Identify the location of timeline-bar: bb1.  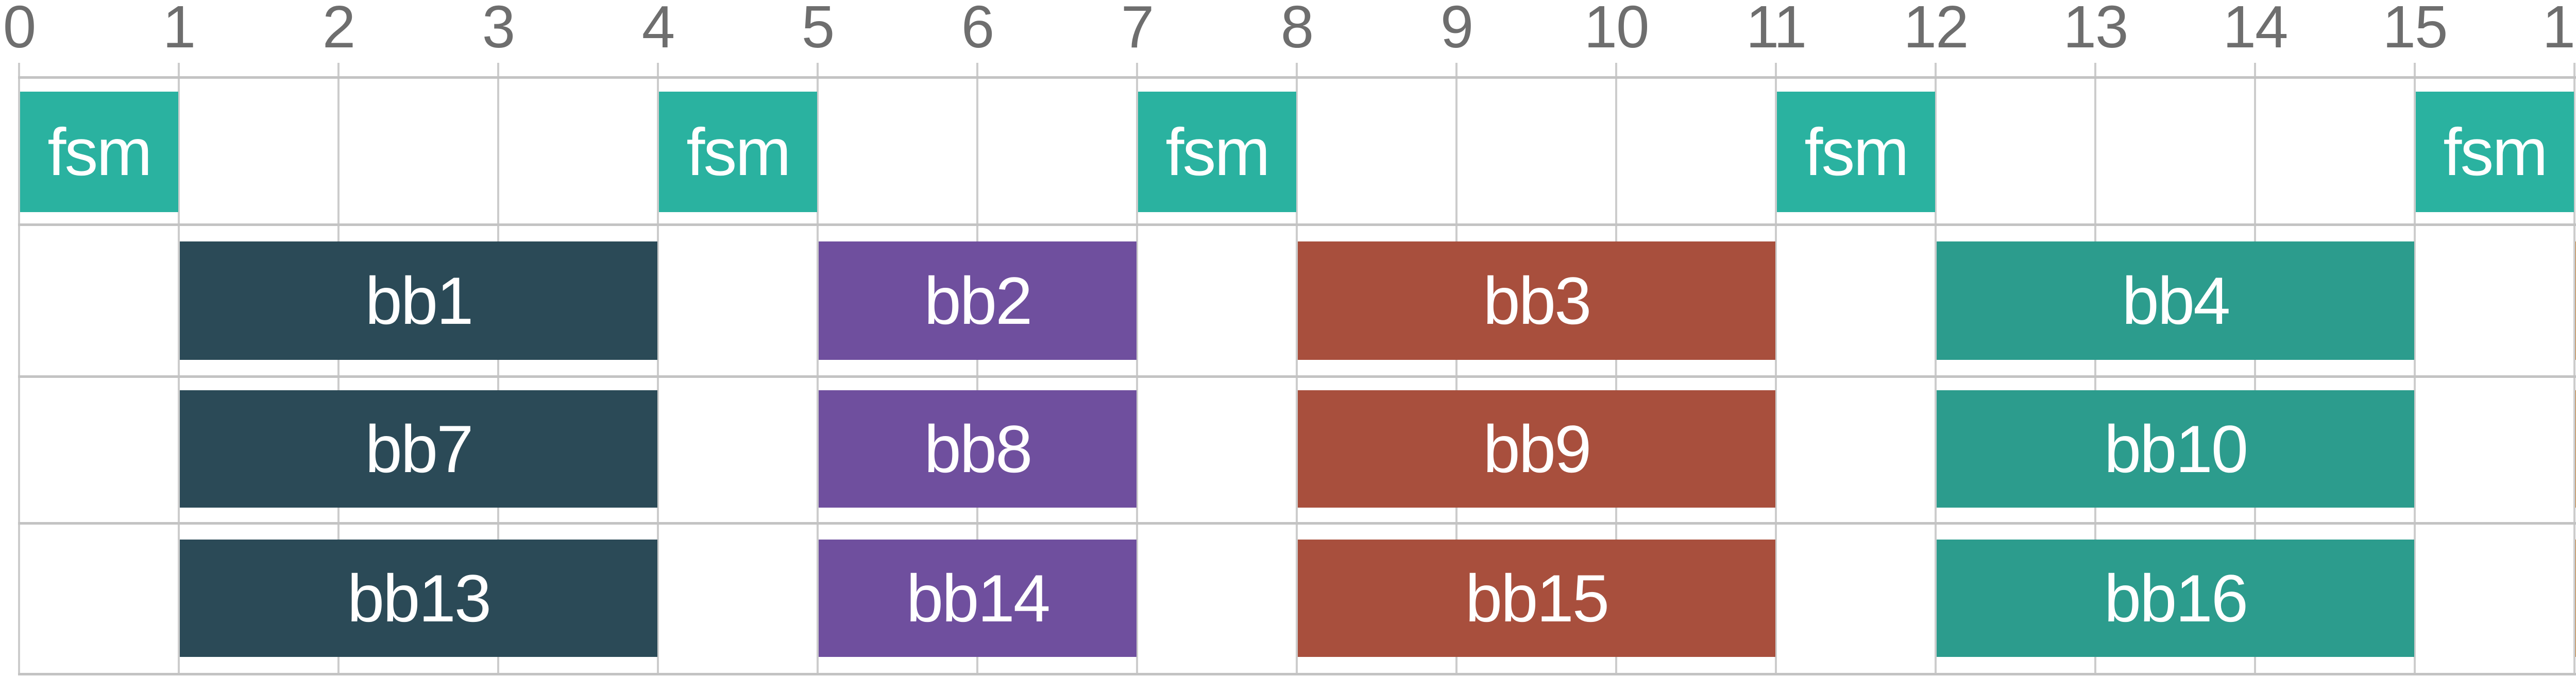
(418, 301).